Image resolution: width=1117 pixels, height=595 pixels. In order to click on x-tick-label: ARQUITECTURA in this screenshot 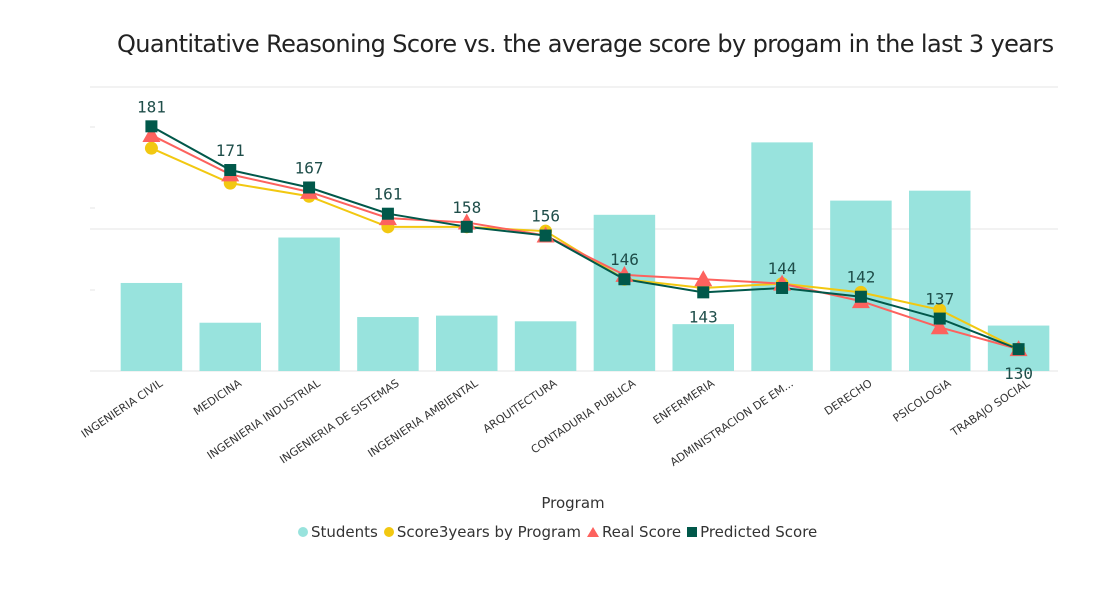, I will do `click(520, 405)`.